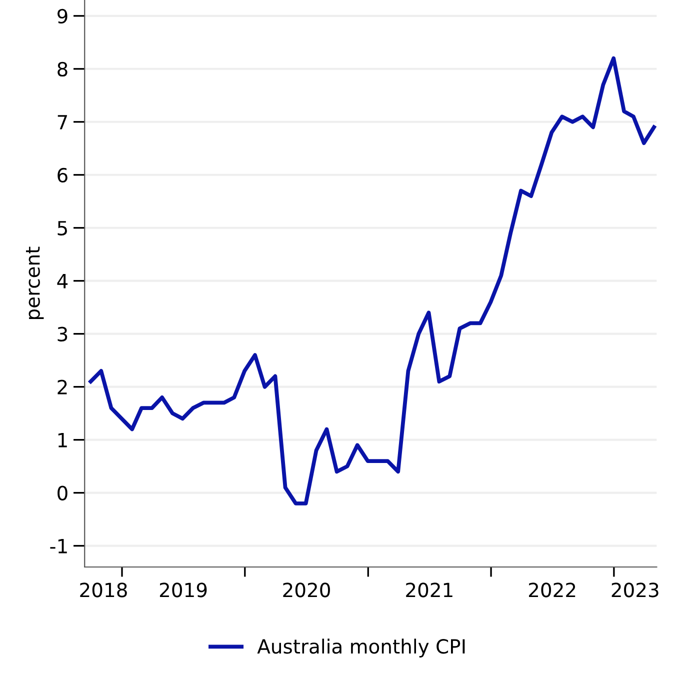  I want to click on x-tick-label: 2018, so click(103, 590).